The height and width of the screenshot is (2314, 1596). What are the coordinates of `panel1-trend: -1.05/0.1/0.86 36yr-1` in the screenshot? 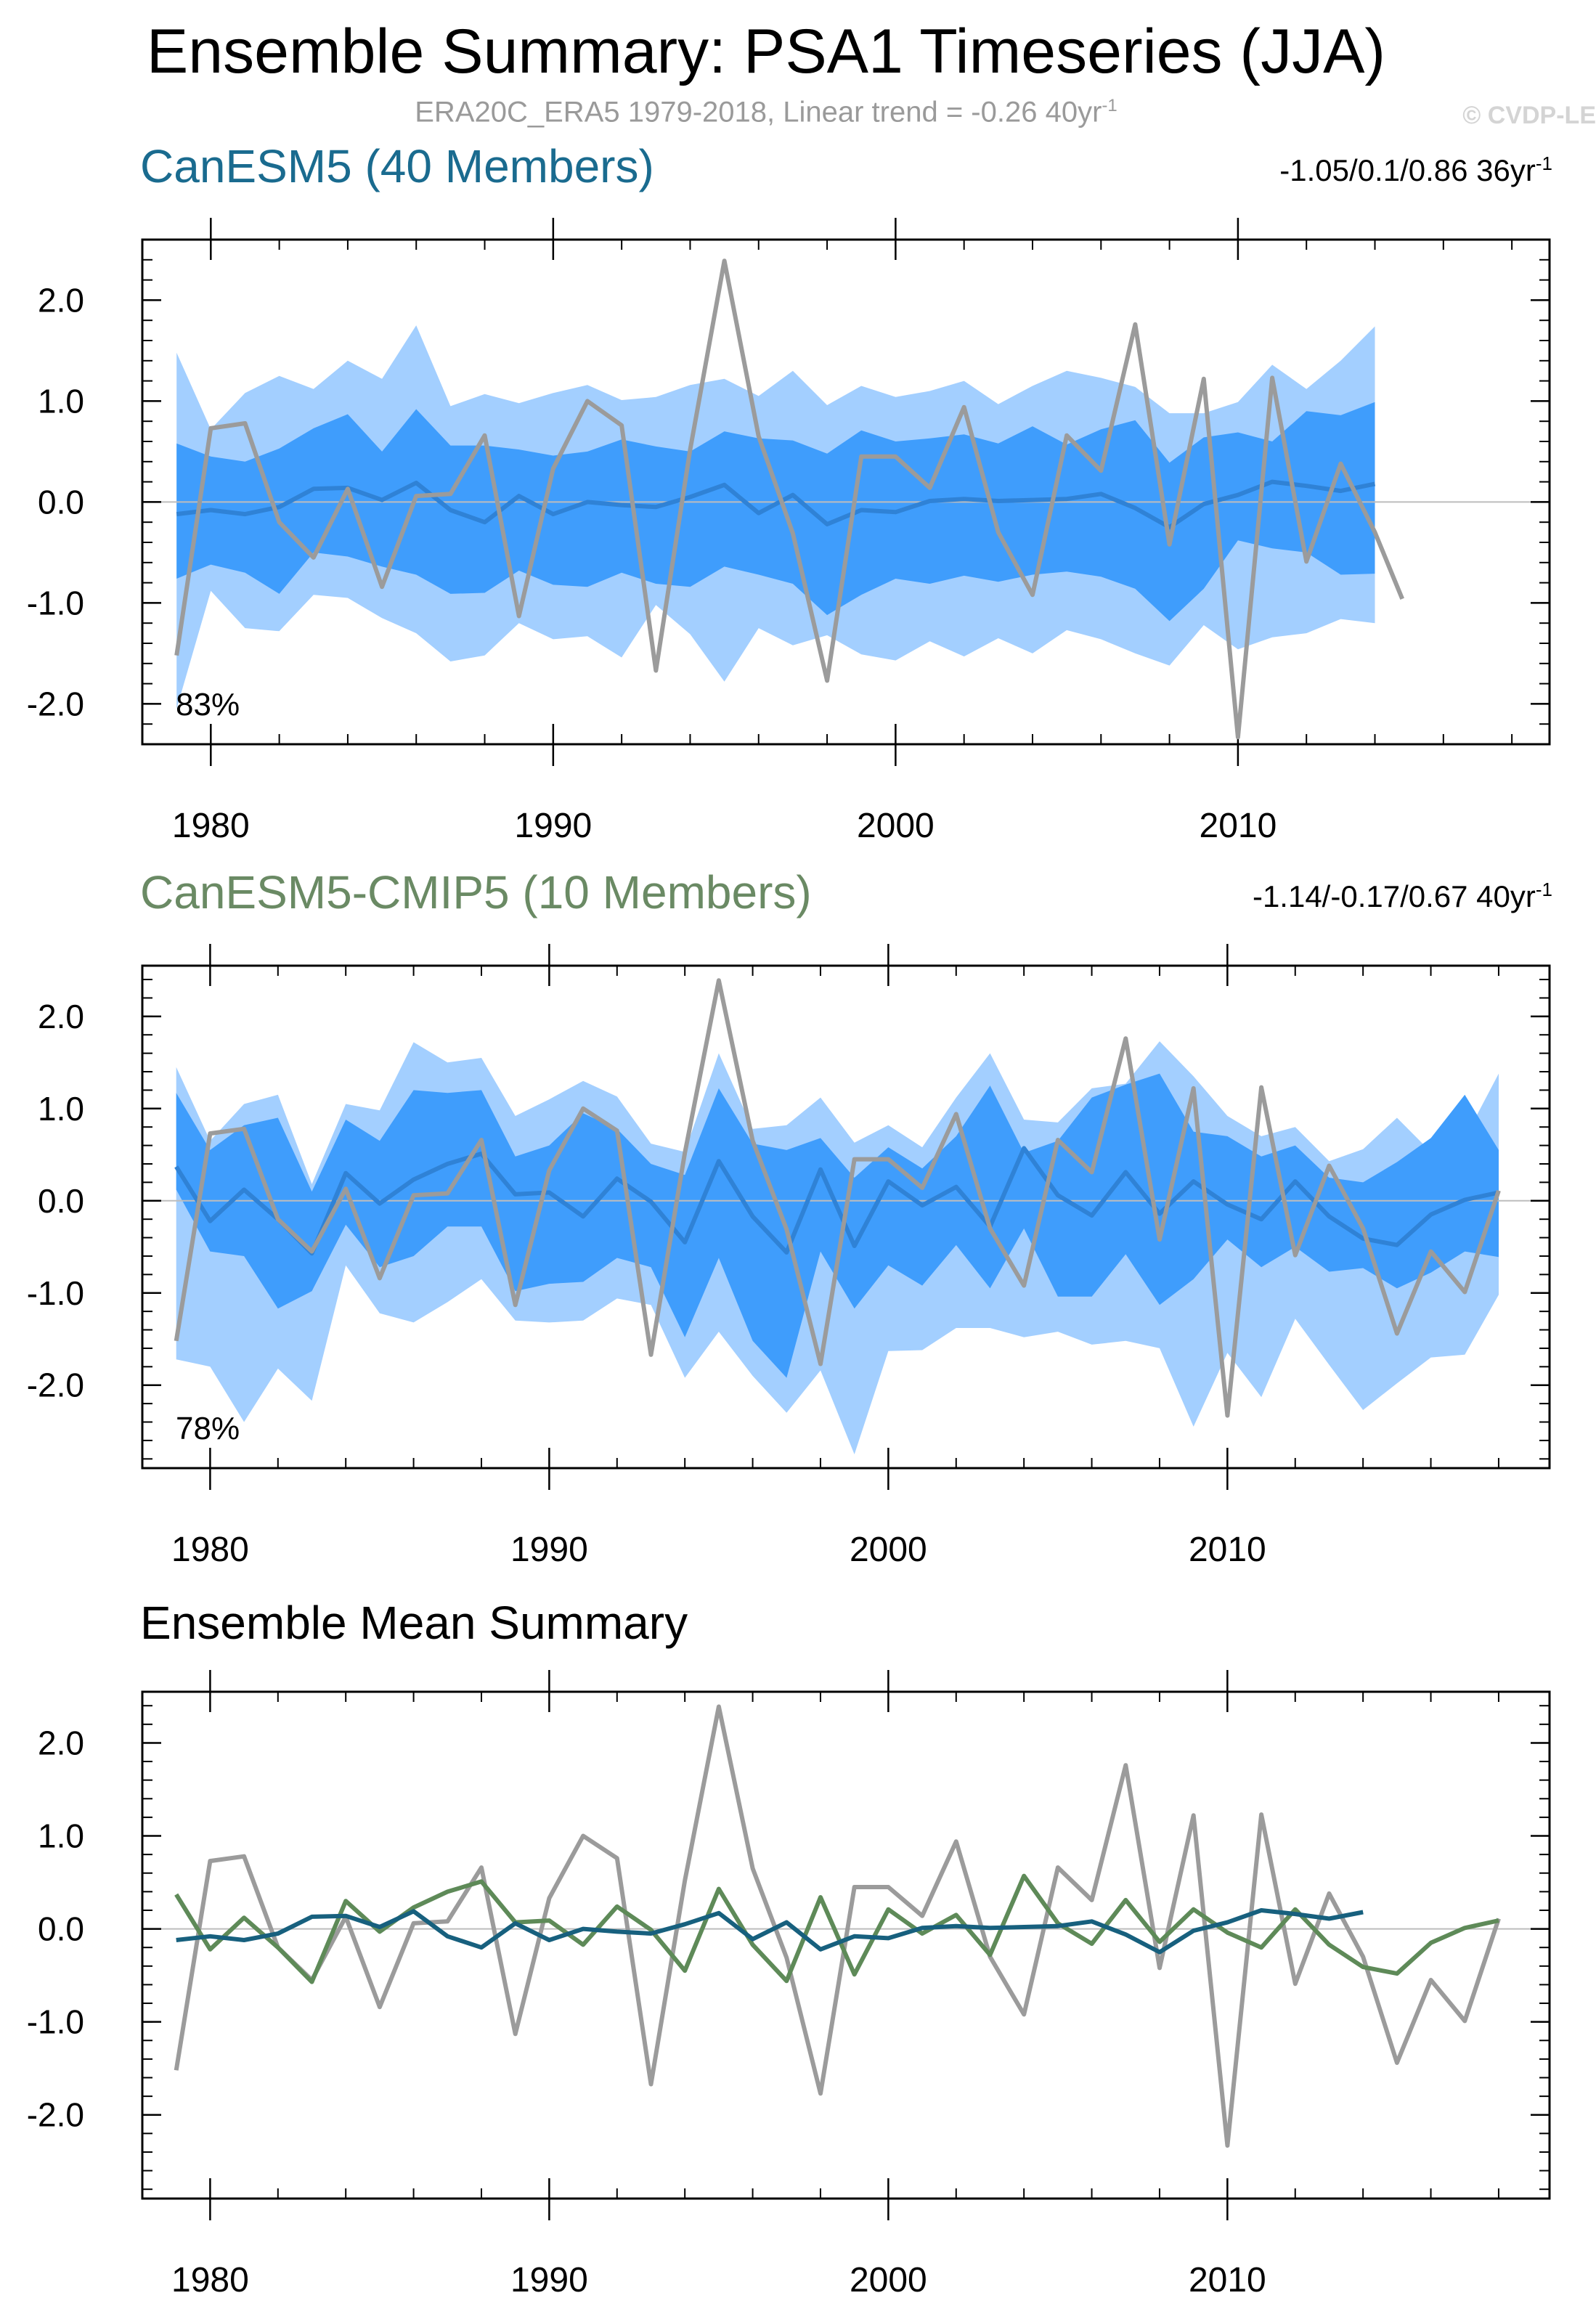 It's located at (1415, 170).